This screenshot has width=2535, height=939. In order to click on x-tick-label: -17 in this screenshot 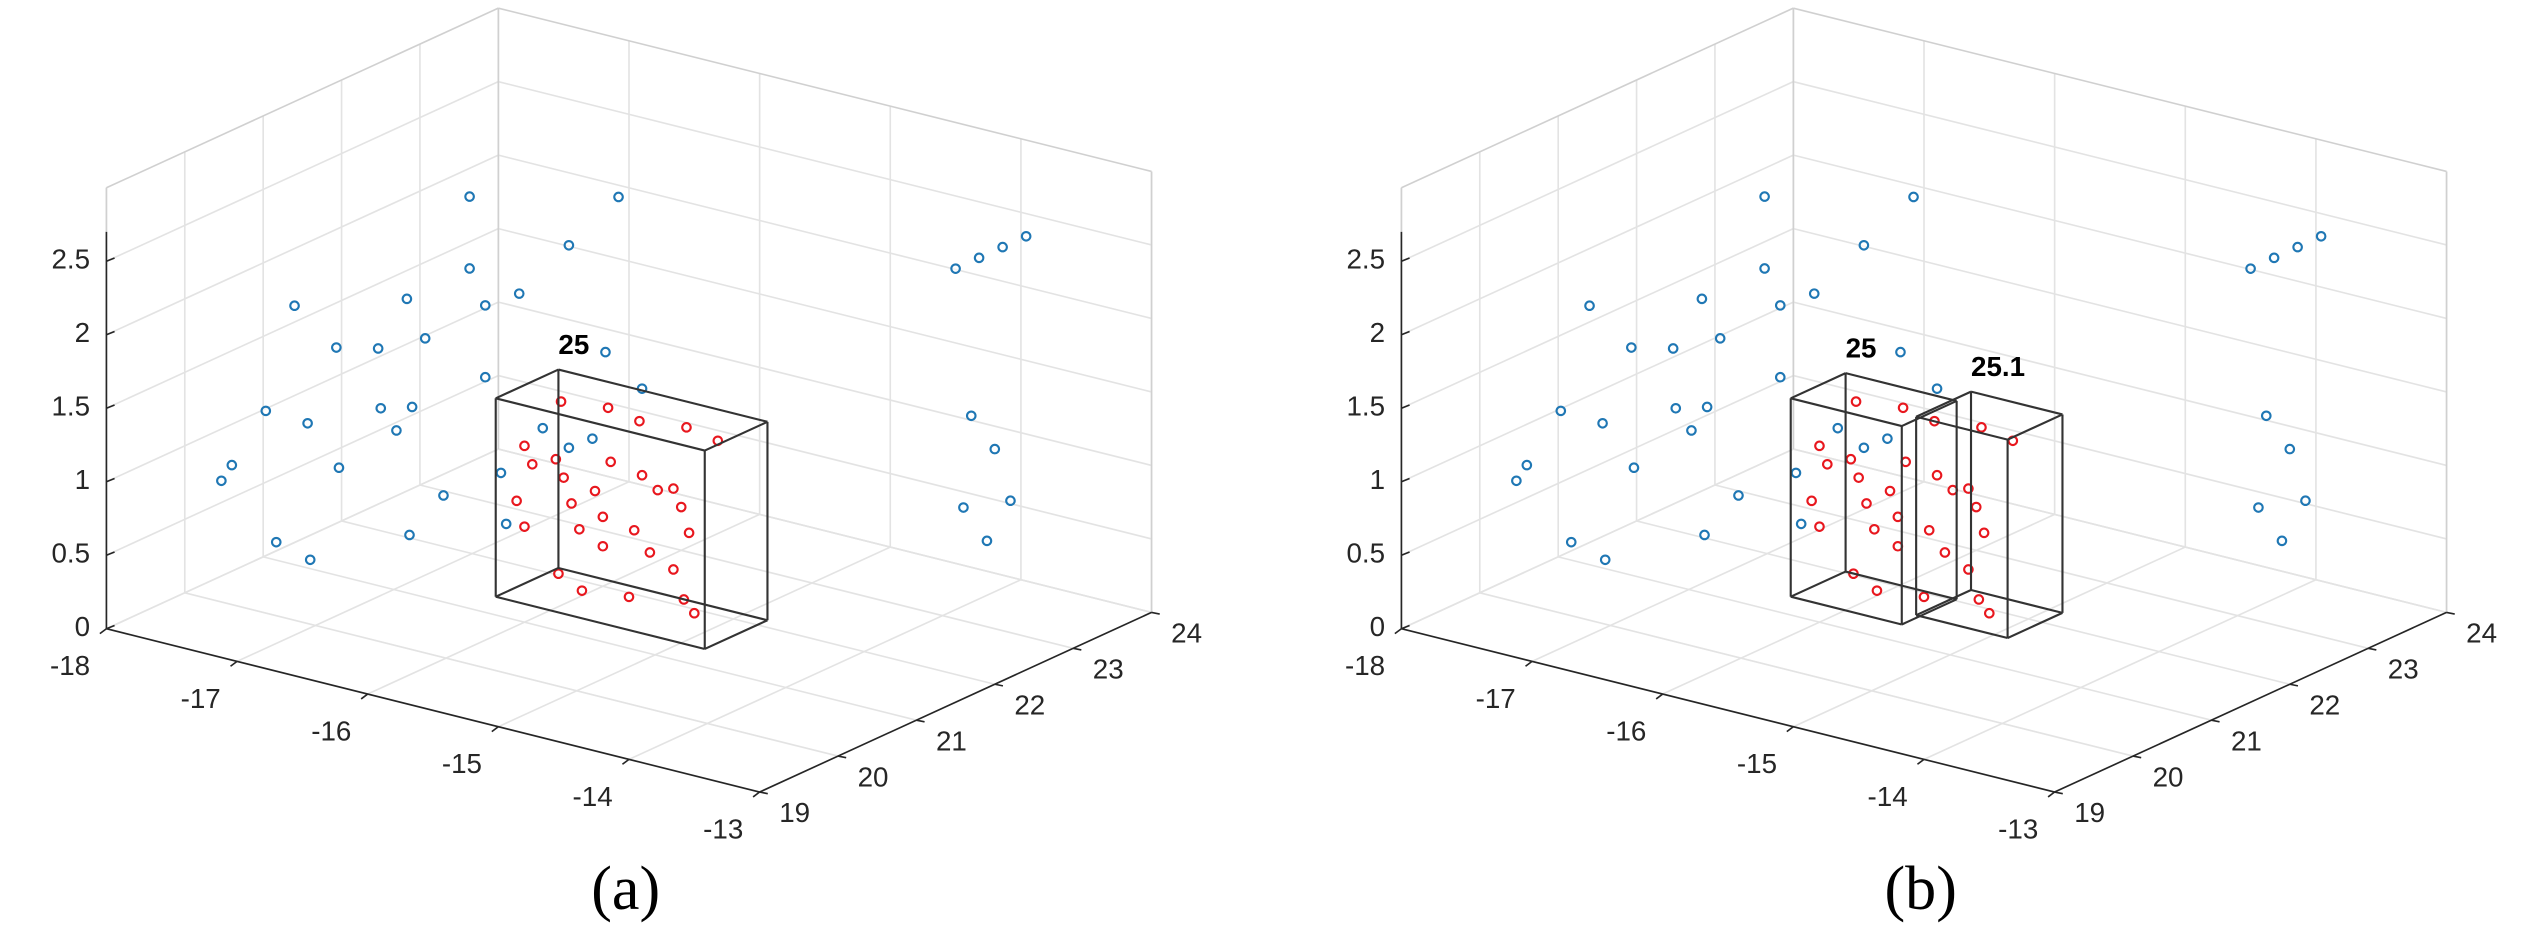, I will do `click(201, 698)`.